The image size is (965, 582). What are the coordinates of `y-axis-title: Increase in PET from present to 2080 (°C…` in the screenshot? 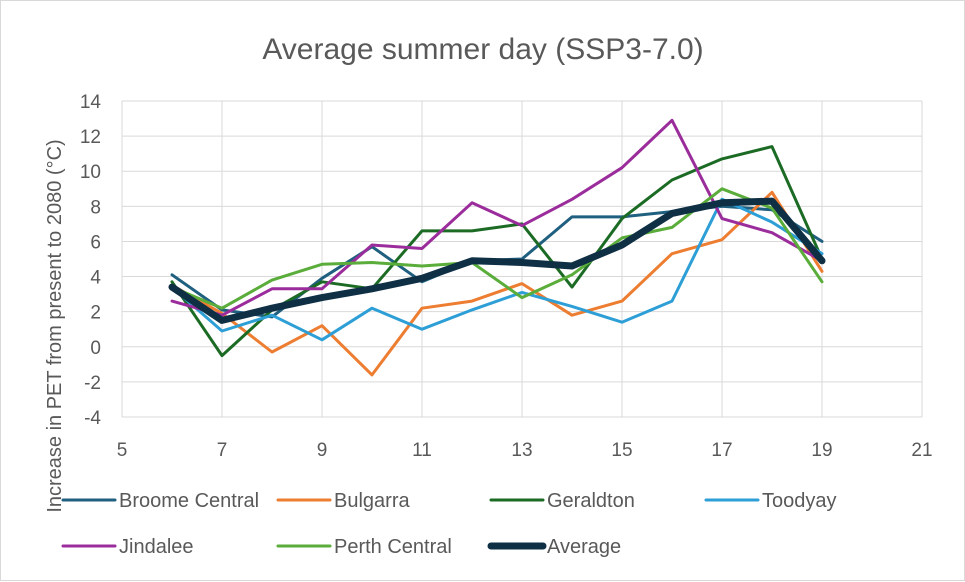 It's located at (55, 325).